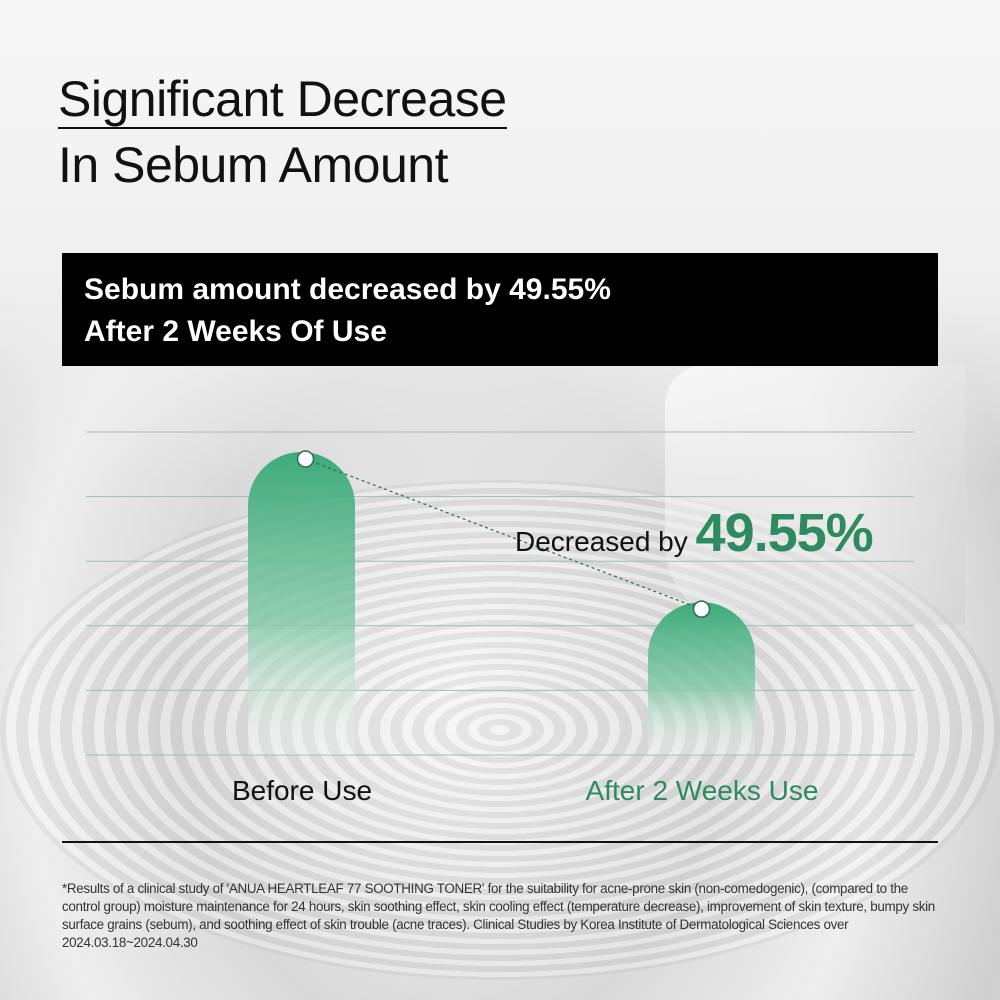  Describe the element at coordinates (282, 132) in the screenshot. I see `page-title: Significant Decrease In Sebum Amount` at that location.